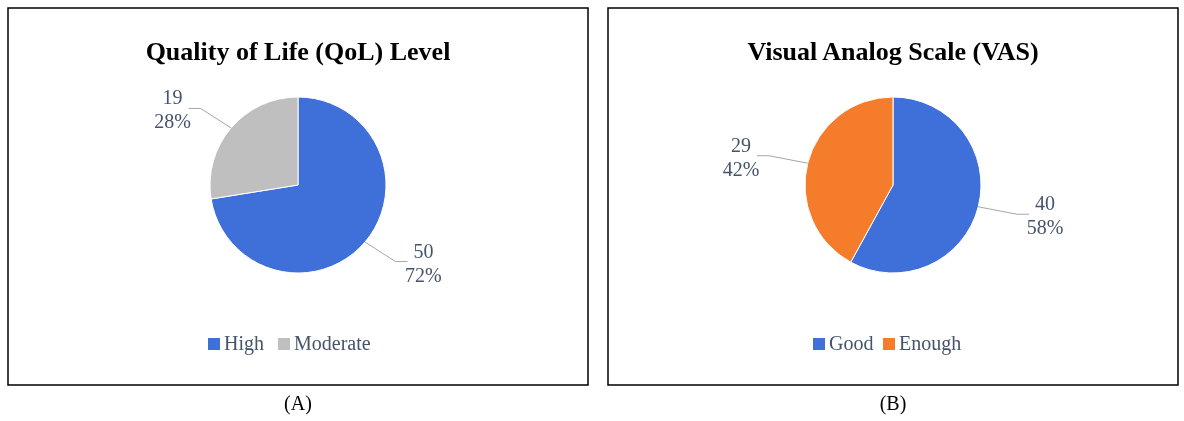 Image resolution: width=1184 pixels, height=421 pixels. What do you see at coordinates (423, 262) in the screenshot?
I see `data-label: 50 72%` at bounding box center [423, 262].